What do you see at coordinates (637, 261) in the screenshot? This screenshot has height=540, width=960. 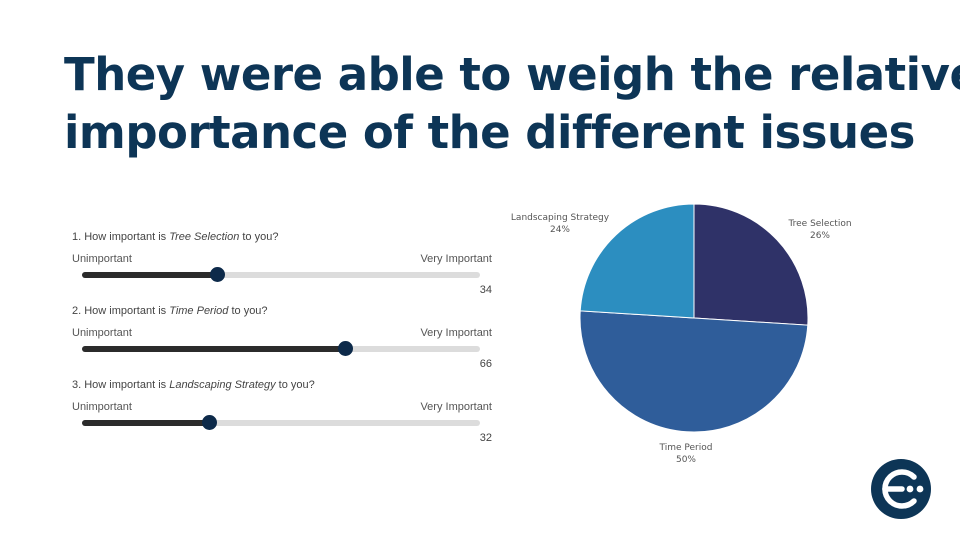 I see `pie-slice-landscaping-strategy` at bounding box center [637, 261].